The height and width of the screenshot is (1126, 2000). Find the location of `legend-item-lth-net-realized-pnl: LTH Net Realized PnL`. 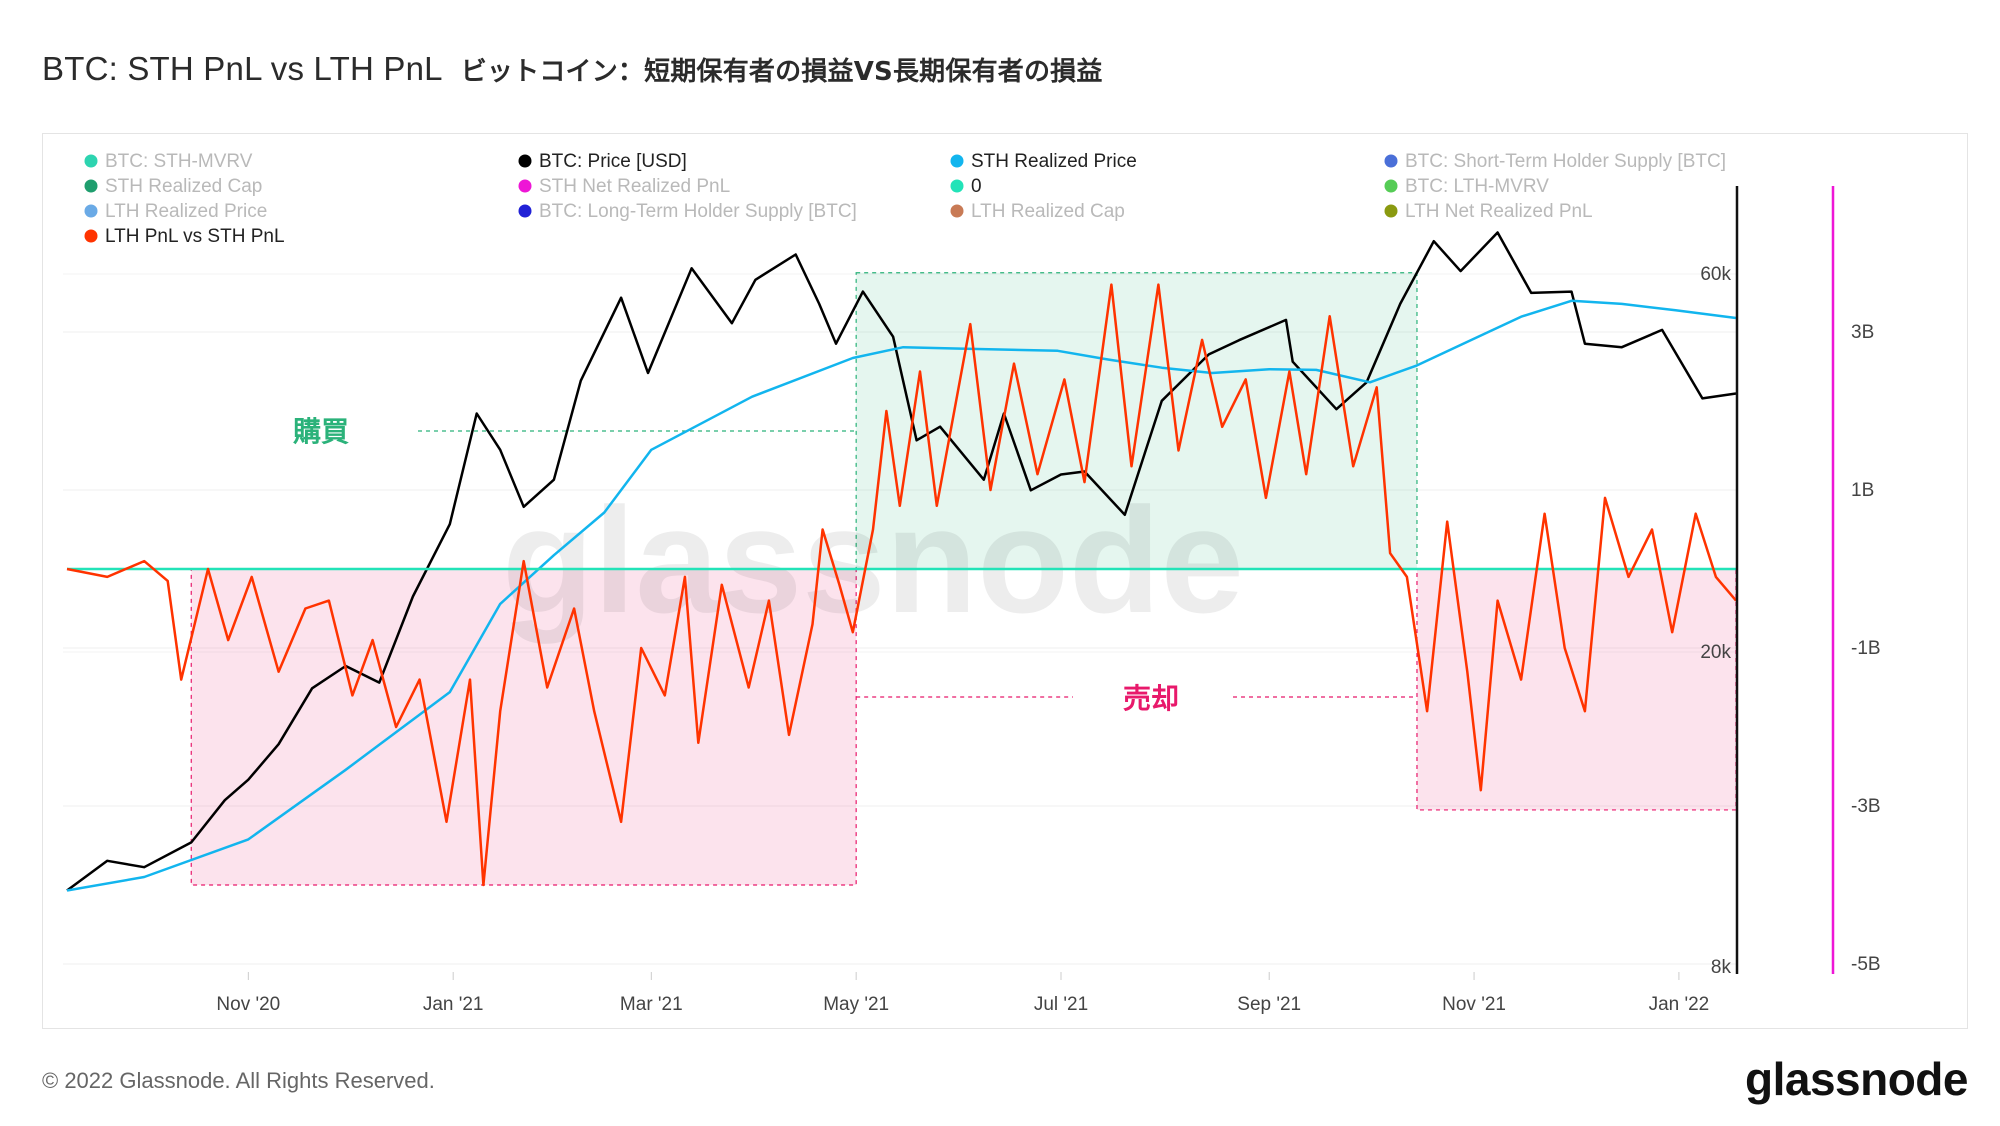

legend-item-lth-net-realized-pnl: LTH Net Realized PnL is located at coordinates (1488, 211).